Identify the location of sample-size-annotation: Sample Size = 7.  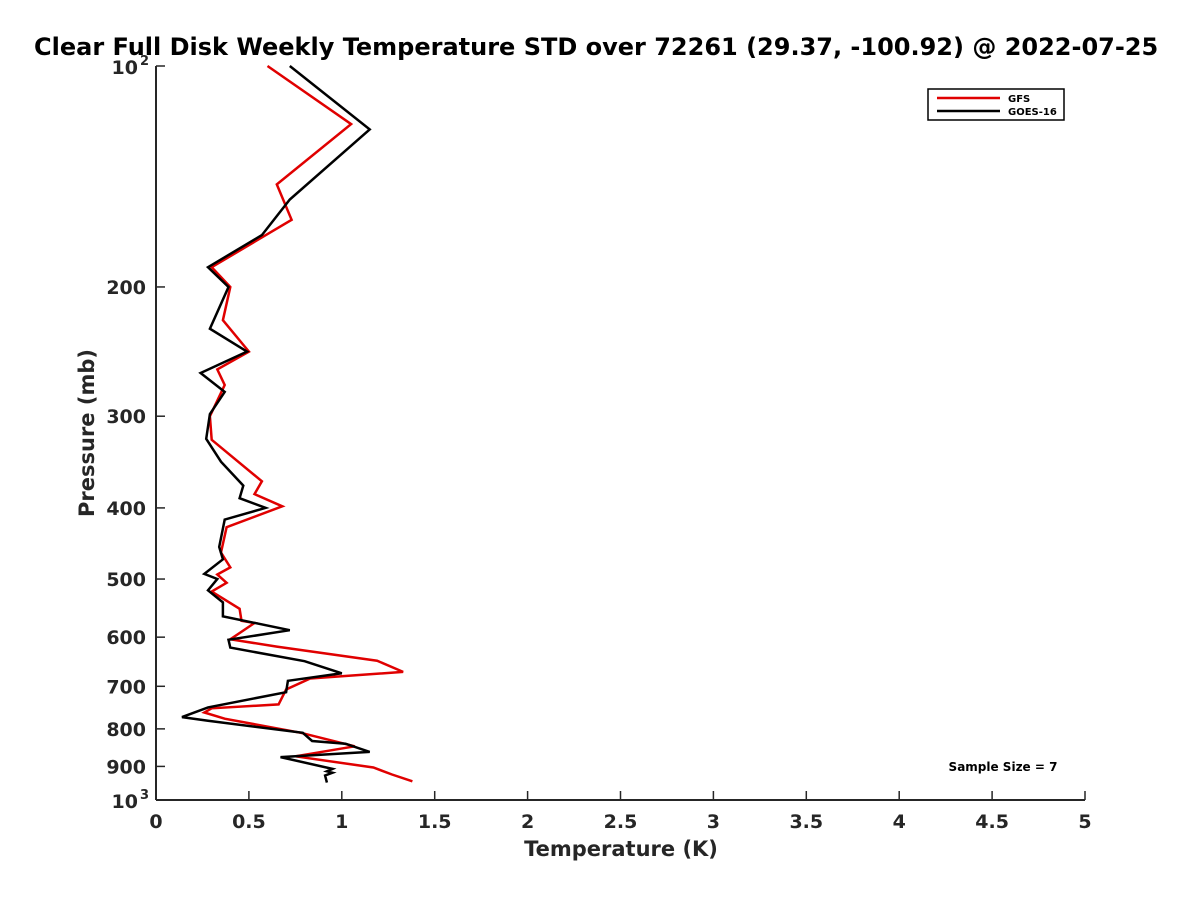
(1003, 767).